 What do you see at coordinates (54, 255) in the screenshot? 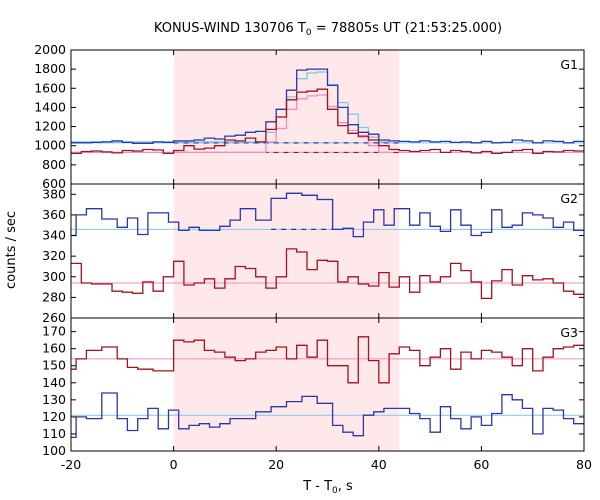
I see `y-tick-label: 320` at bounding box center [54, 255].